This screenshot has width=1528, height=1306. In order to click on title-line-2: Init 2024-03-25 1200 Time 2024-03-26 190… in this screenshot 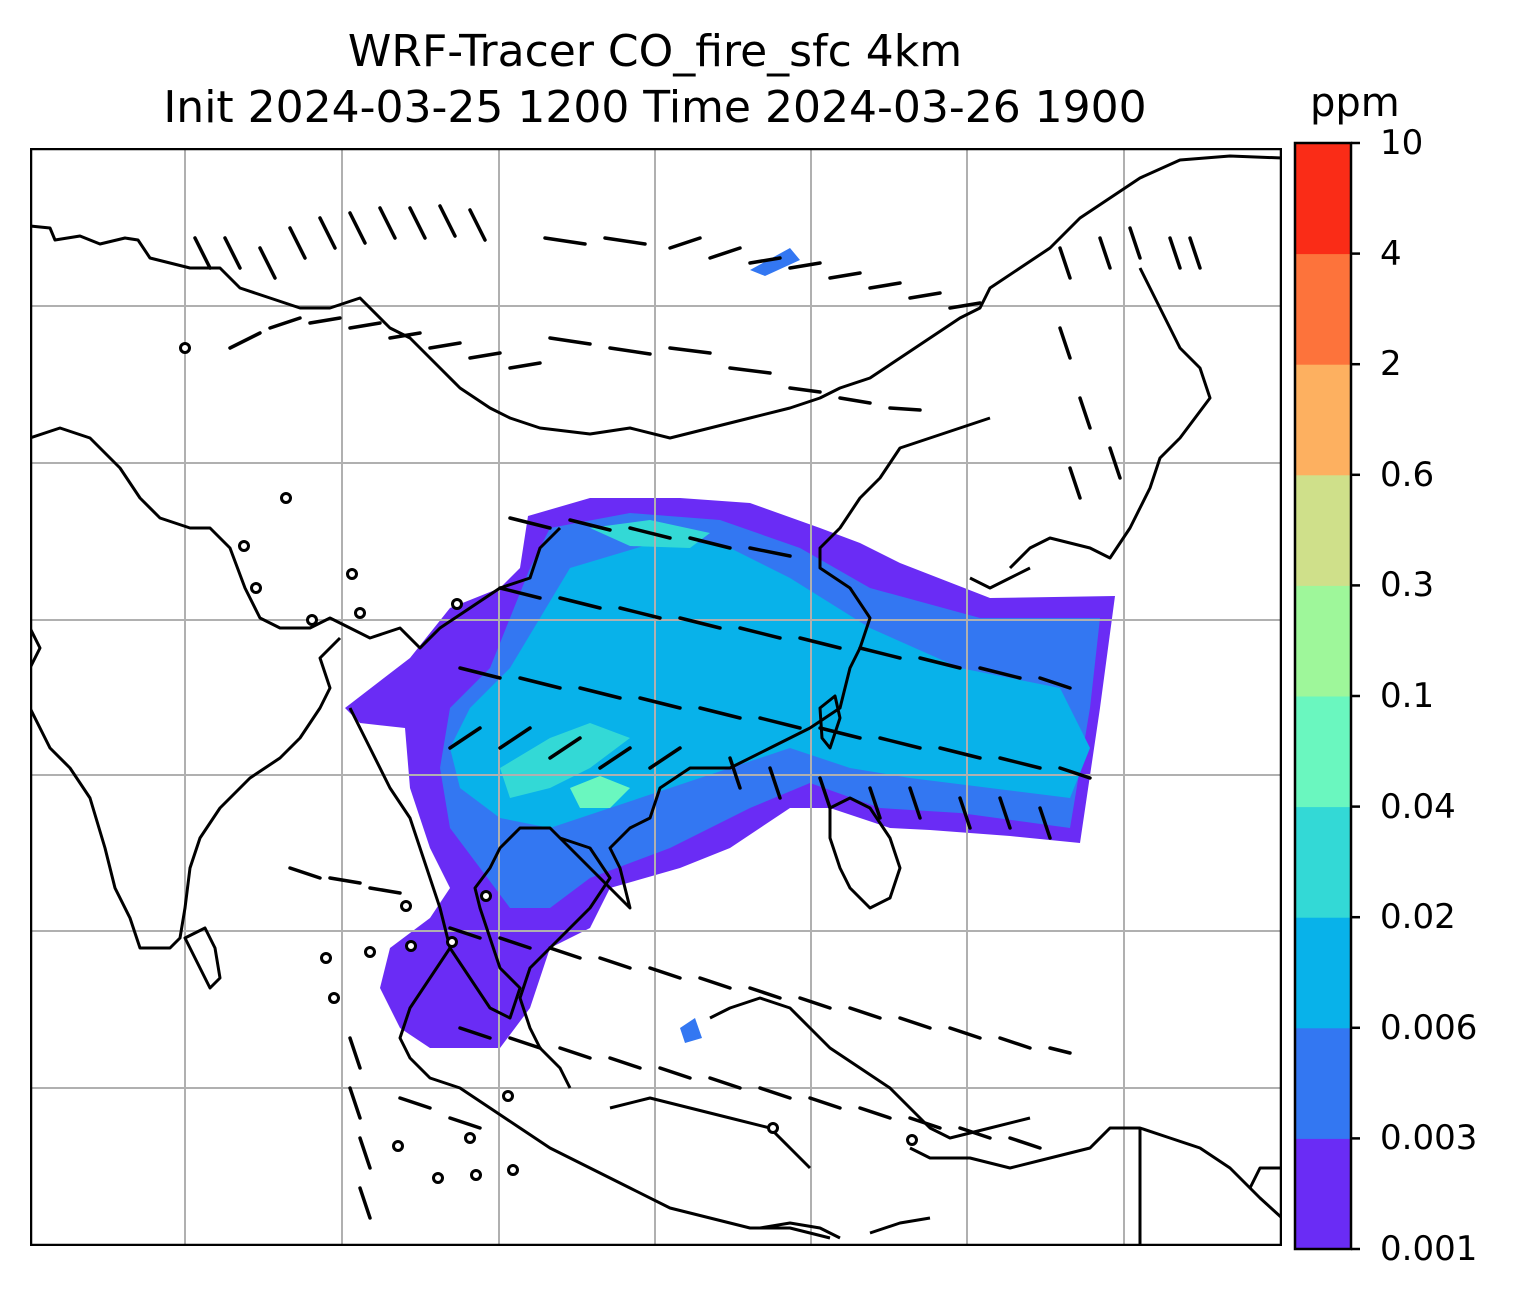, I will do `click(655, 107)`.